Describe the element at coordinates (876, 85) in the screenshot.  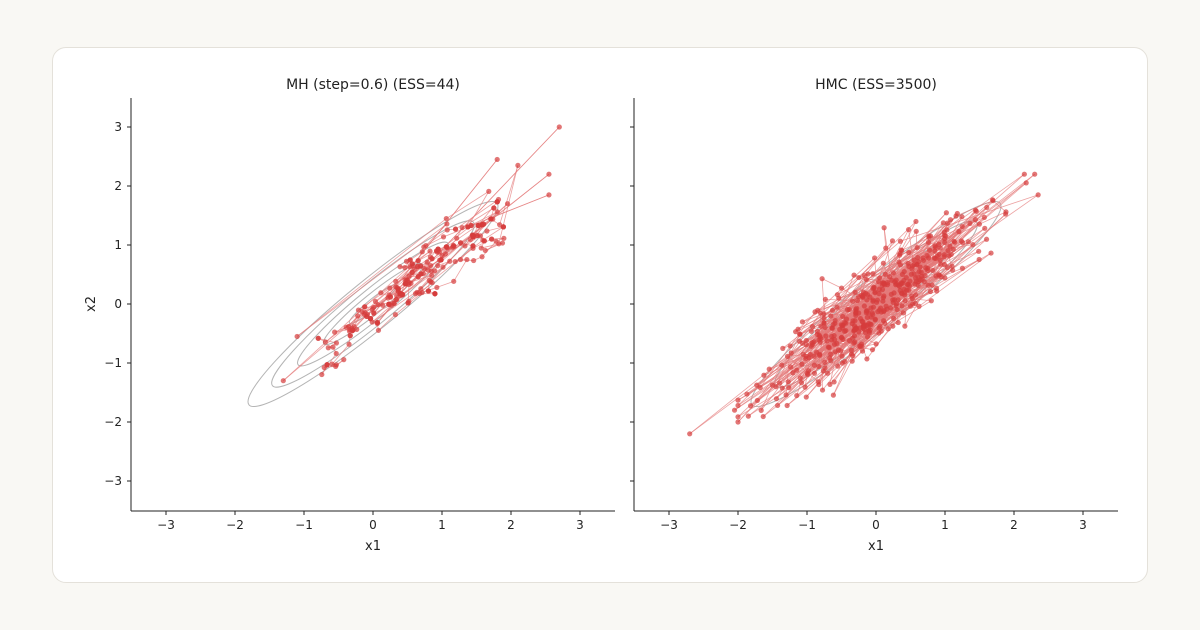
I see `hmc-title: HMC (ESS=3500)` at that location.